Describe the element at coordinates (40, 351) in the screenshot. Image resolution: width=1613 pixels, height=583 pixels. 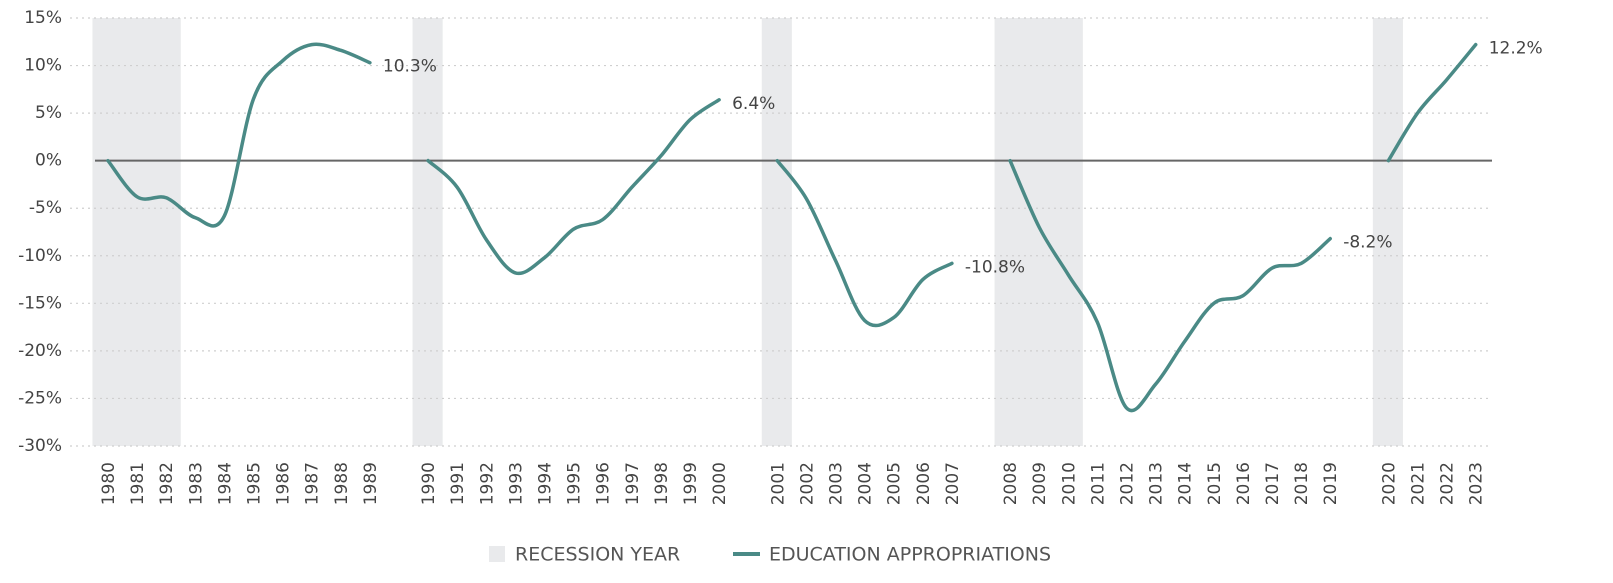
I see `y-tick-label: -20%` at that location.